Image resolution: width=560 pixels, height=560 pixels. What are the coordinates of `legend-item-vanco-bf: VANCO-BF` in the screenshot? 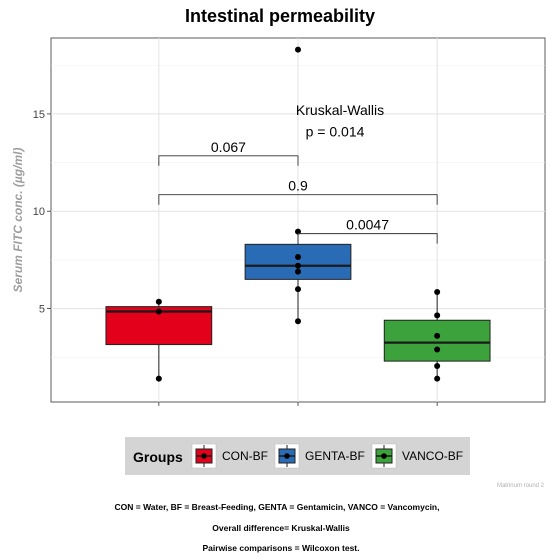 It's located at (417, 456).